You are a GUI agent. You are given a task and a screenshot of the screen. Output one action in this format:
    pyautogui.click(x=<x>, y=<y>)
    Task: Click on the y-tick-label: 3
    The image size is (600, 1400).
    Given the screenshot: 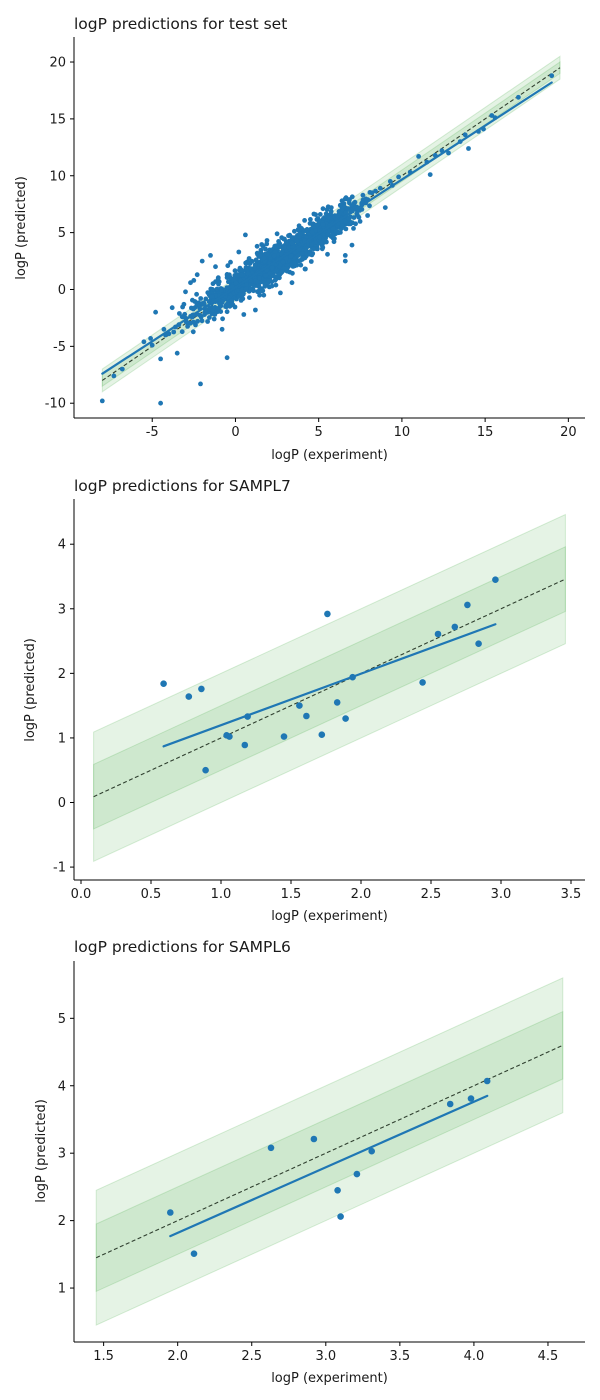 What is the action you would take?
    pyautogui.click(x=62, y=609)
    